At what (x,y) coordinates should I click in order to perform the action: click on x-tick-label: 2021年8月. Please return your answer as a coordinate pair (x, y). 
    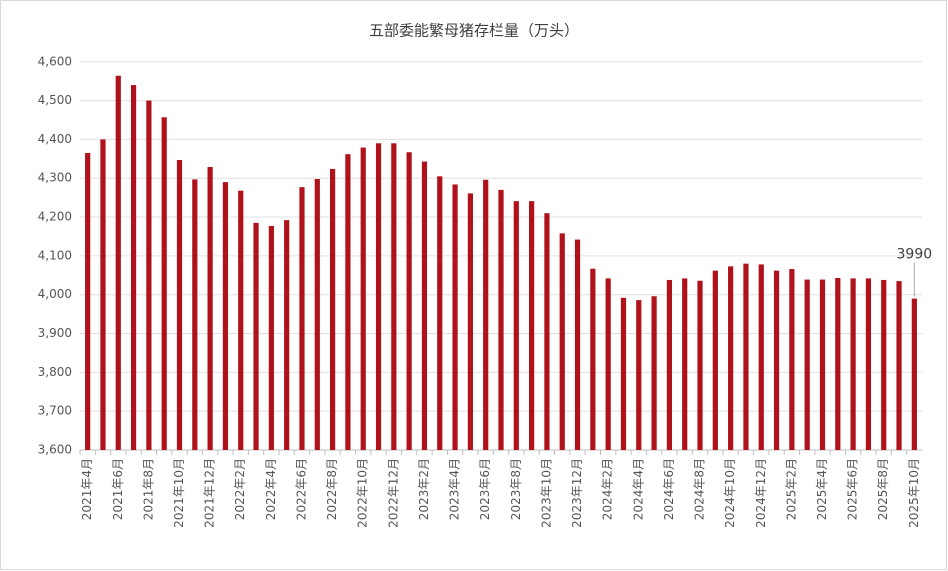
    Looking at the image, I should click on (148, 489).